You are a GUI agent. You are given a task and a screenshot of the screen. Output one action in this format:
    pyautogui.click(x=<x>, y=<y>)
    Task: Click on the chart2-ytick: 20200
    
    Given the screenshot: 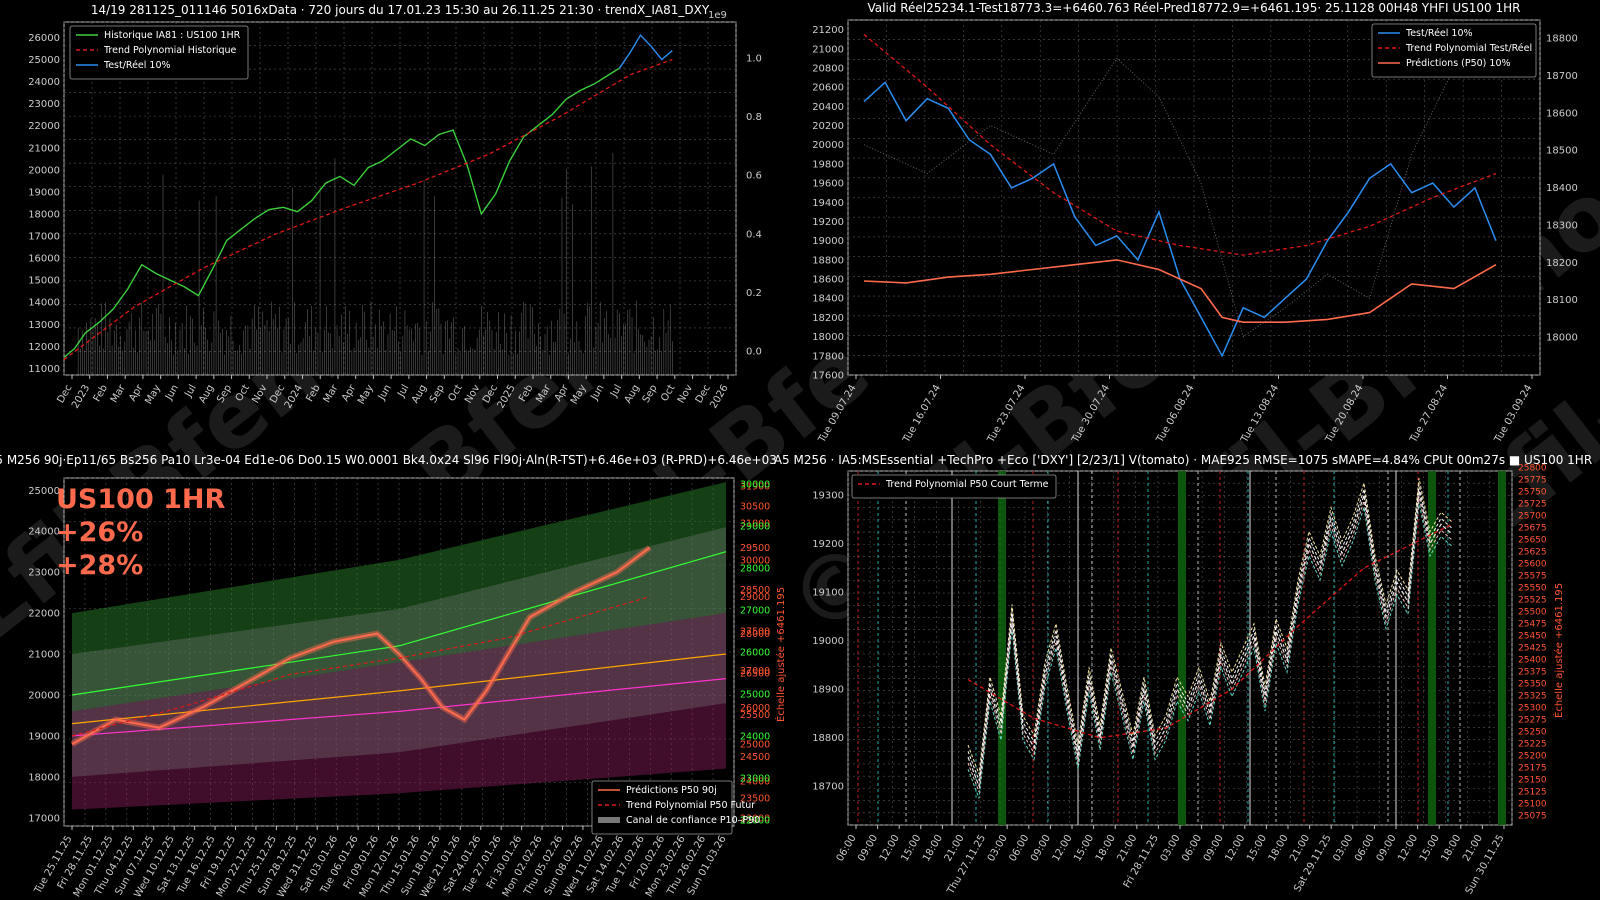 What is the action you would take?
    pyautogui.click(x=828, y=126)
    